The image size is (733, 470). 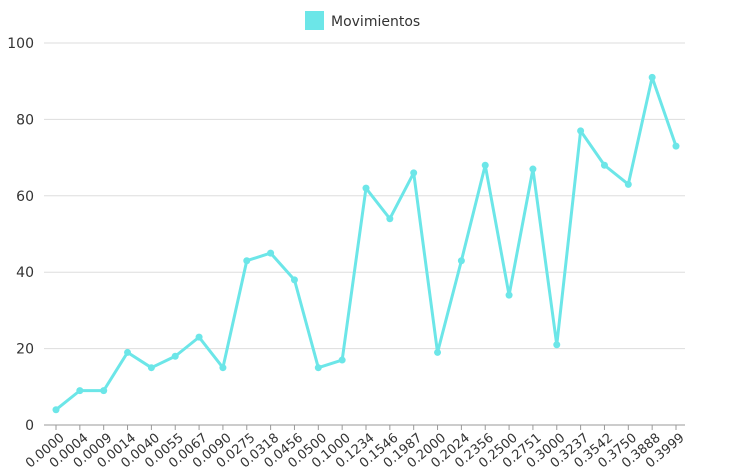 I want to click on legend-label: Movimientos, so click(x=375, y=22).